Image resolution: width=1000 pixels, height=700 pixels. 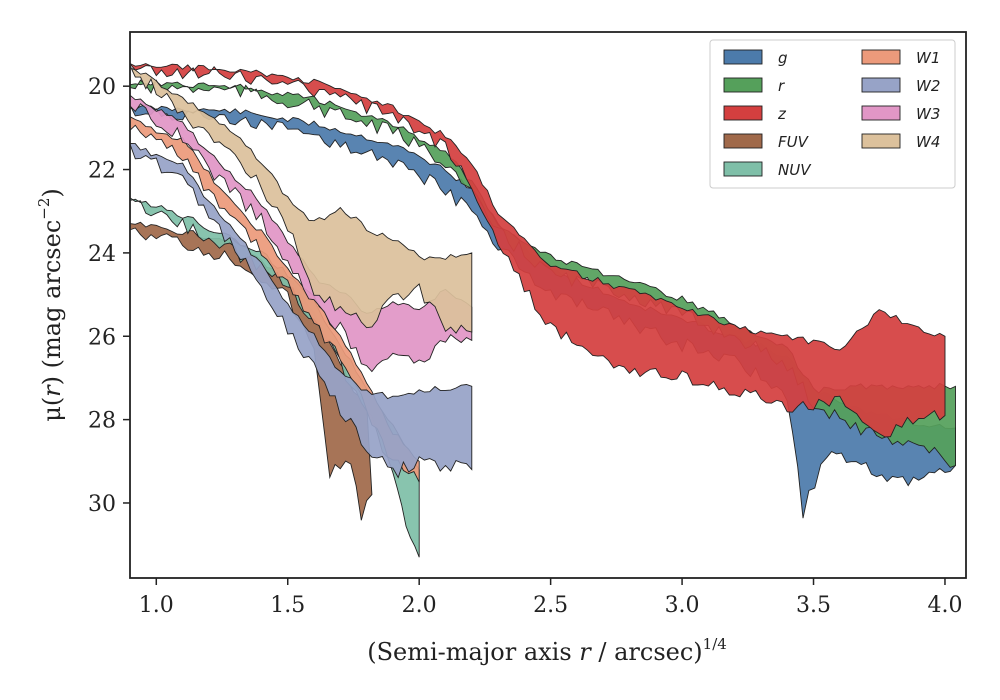 What do you see at coordinates (743, 57) in the screenshot?
I see `legend-swatch-g` at bounding box center [743, 57].